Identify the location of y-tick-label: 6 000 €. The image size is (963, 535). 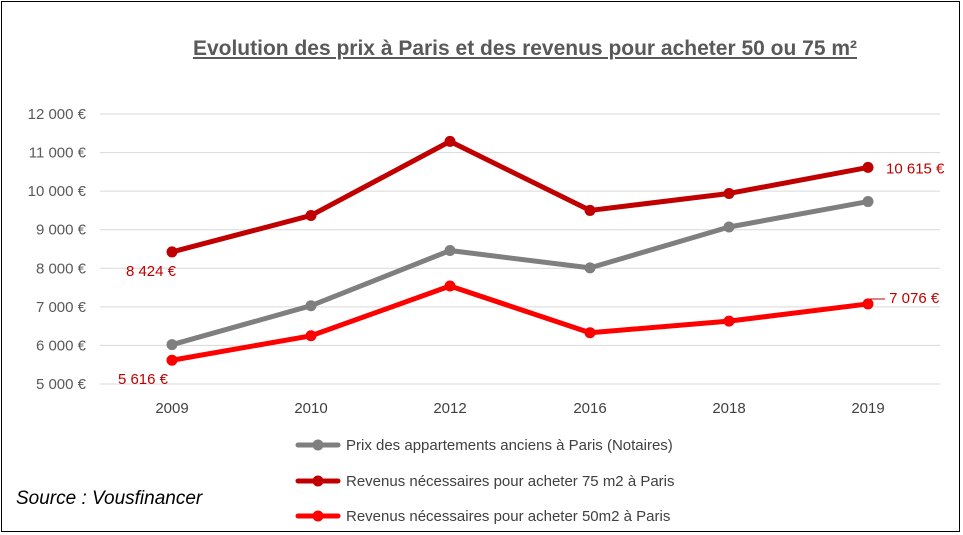
(61, 345).